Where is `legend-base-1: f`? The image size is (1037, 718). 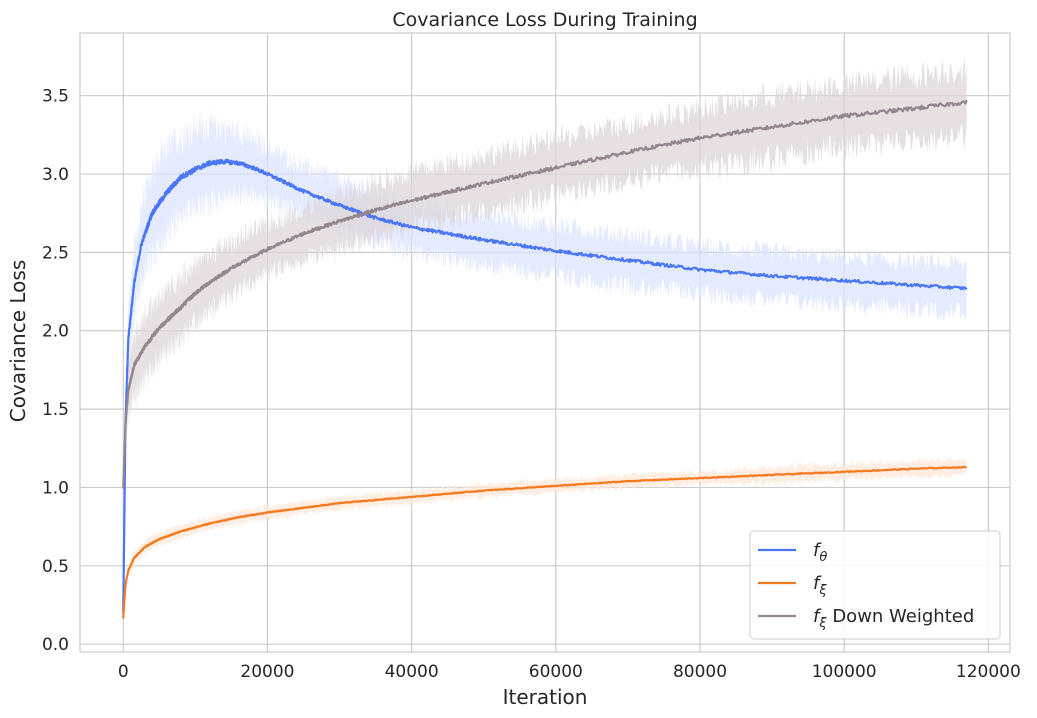
legend-base-1: f is located at coordinates (817, 583).